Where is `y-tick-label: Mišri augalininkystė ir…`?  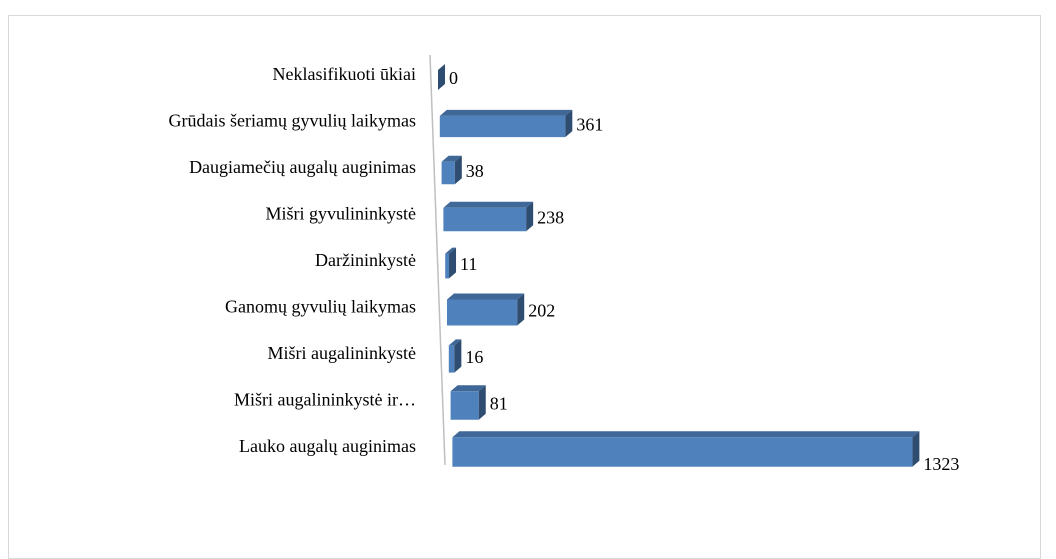 y-tick-label: Mišri augalininkystė ir… is located at coordinates (325, 400).